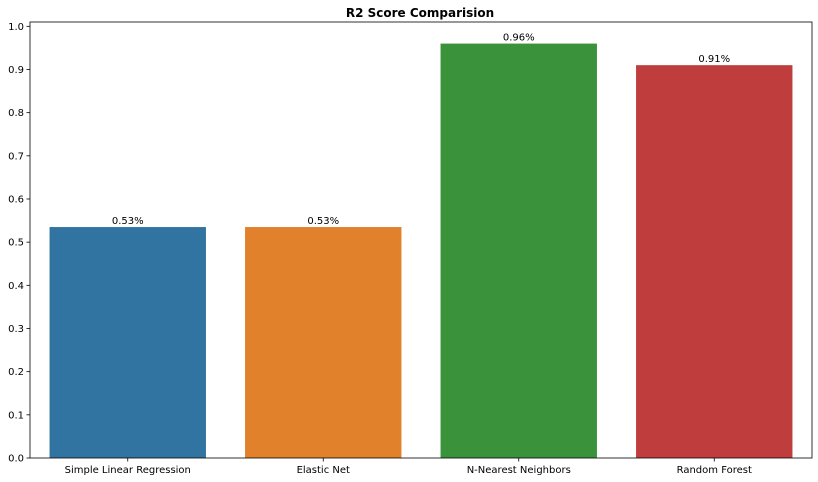 The image size is (818, 482). Describe the element at coordinates (519, 470) in the screenshot. I see `x-tick-label: N-Nearest Neighbors` at that location.